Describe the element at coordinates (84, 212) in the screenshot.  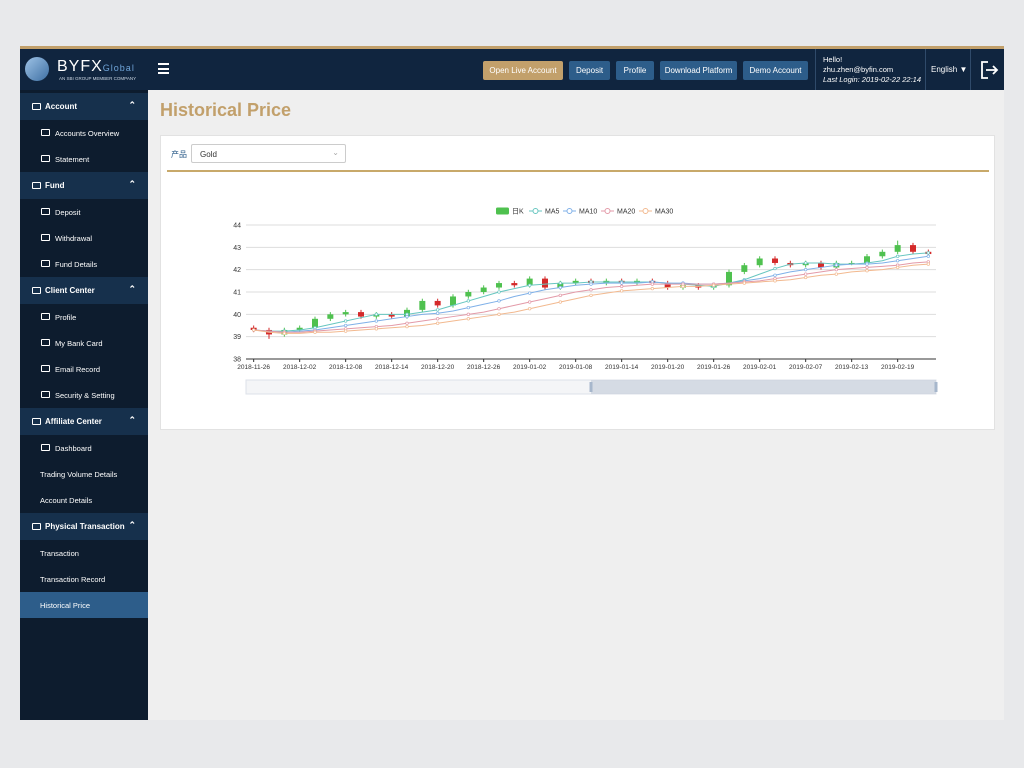
I see `sidebar-item: Deposit` at that location.